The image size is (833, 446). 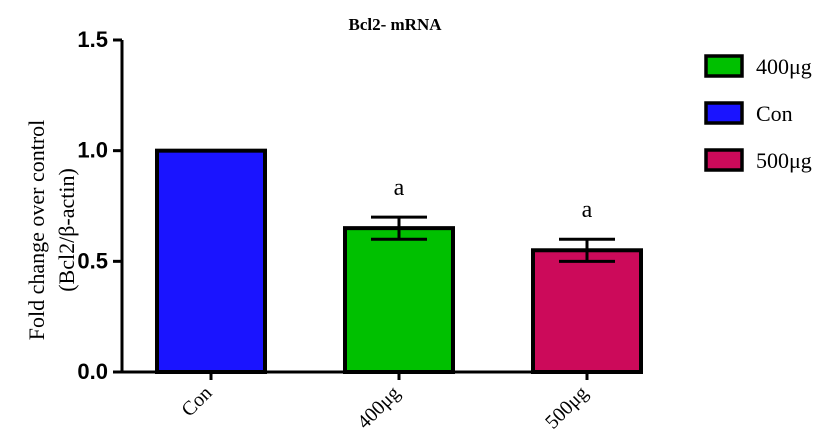 What do you see at coordinates (92, 150) in the screenshot?
I see `y-tick-label-3: 1.0` at bounding box center [92, 150].